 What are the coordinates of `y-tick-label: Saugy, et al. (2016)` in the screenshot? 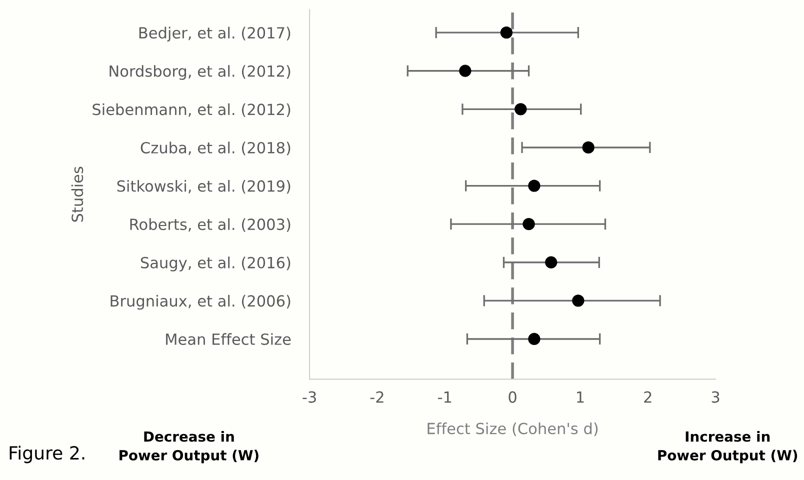 It's located at (215, 264).